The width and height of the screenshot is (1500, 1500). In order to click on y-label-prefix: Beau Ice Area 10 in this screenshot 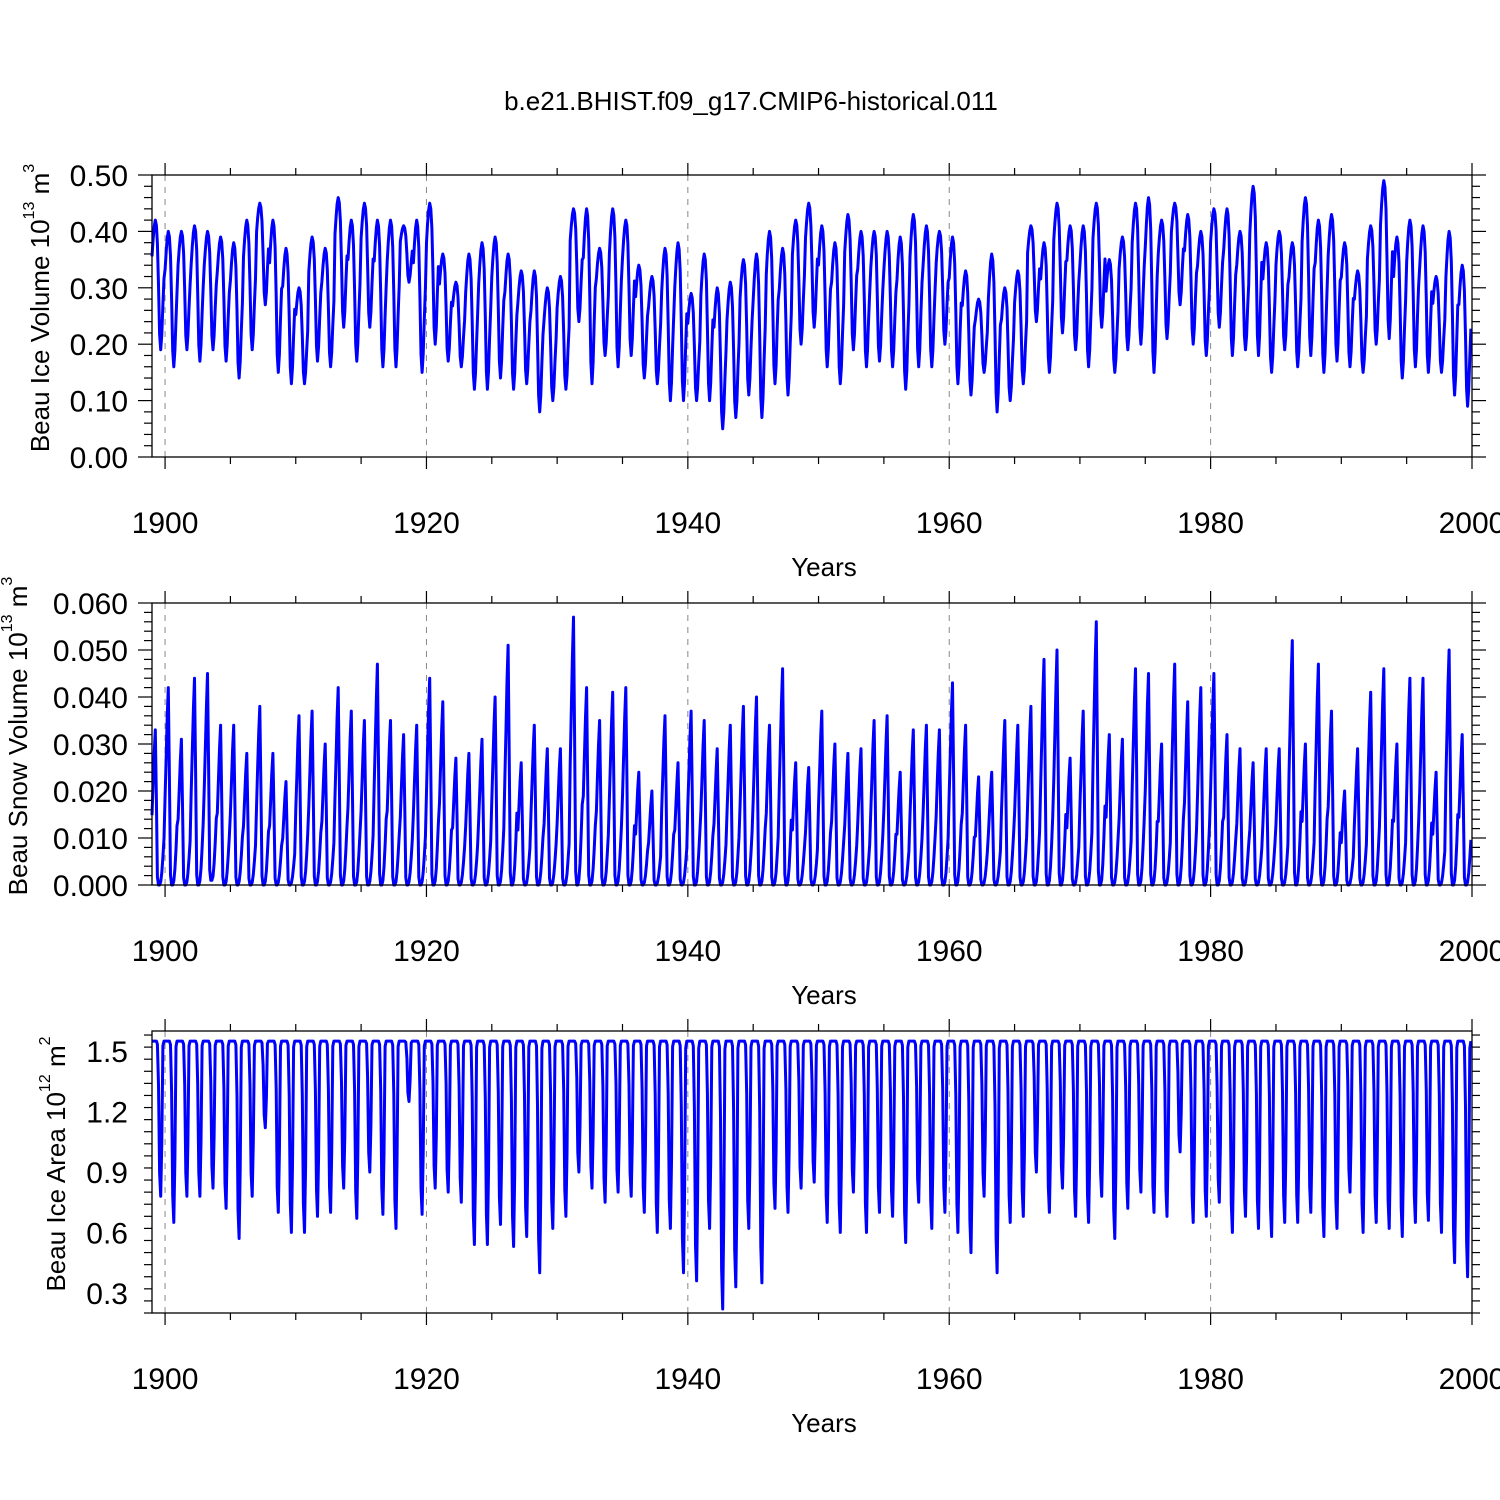, I will do `click(56, 1191)`.